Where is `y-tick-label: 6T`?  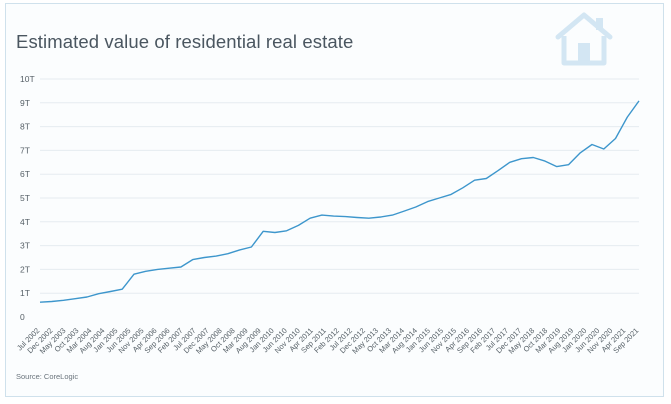
y-tick-label: 6T is located at coordinates (25, 174).